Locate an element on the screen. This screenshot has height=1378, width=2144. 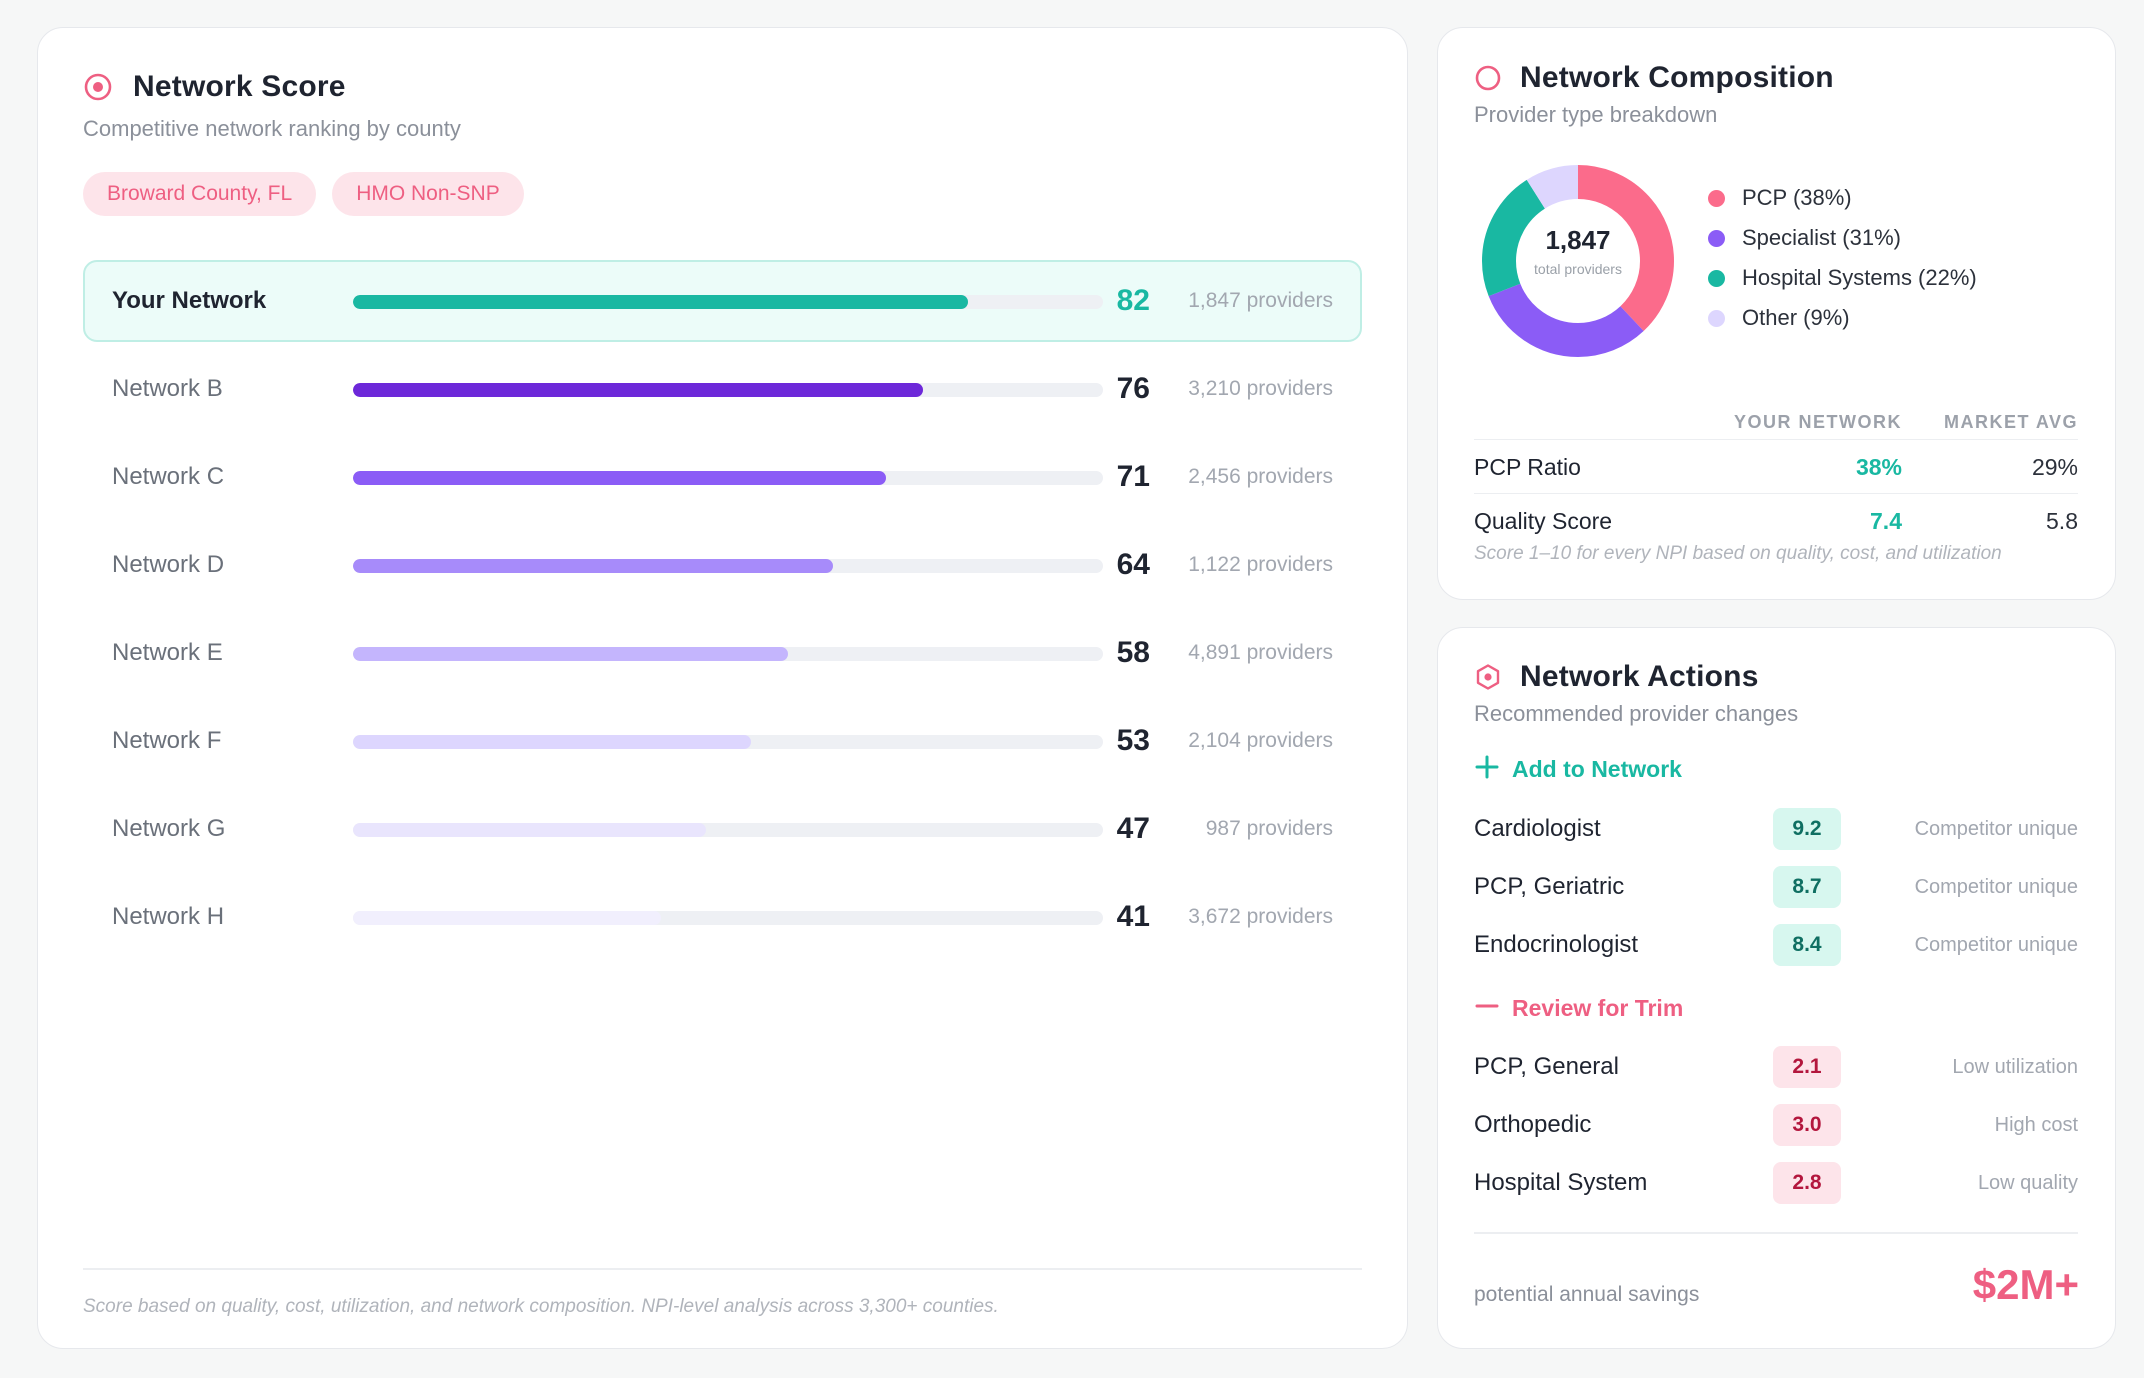
provider-score-badge: 2.1 is located at coordinates (1807, 1067).